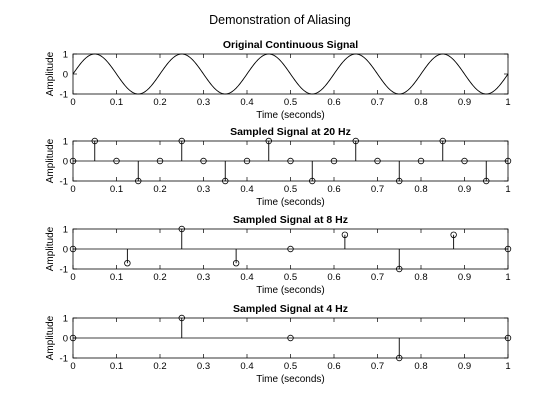  I want to click on signal-curve, so click(290, 74).